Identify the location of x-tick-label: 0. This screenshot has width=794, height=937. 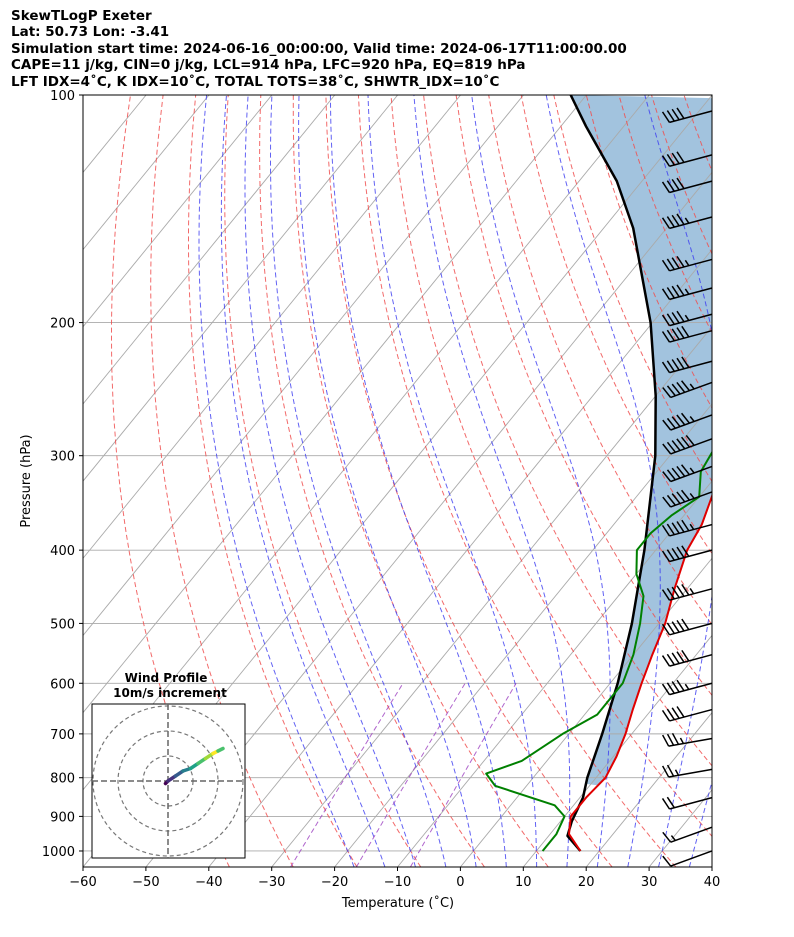
(460, 882).